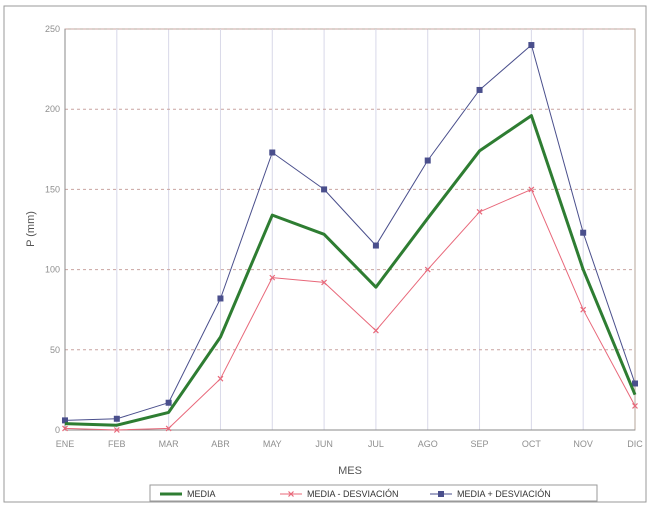  What do you see at coordinates (353, 494) in the screenshot?
I see `legend-label: MEDIA - DESVIACIÓN` at bounding box center [353, 494].